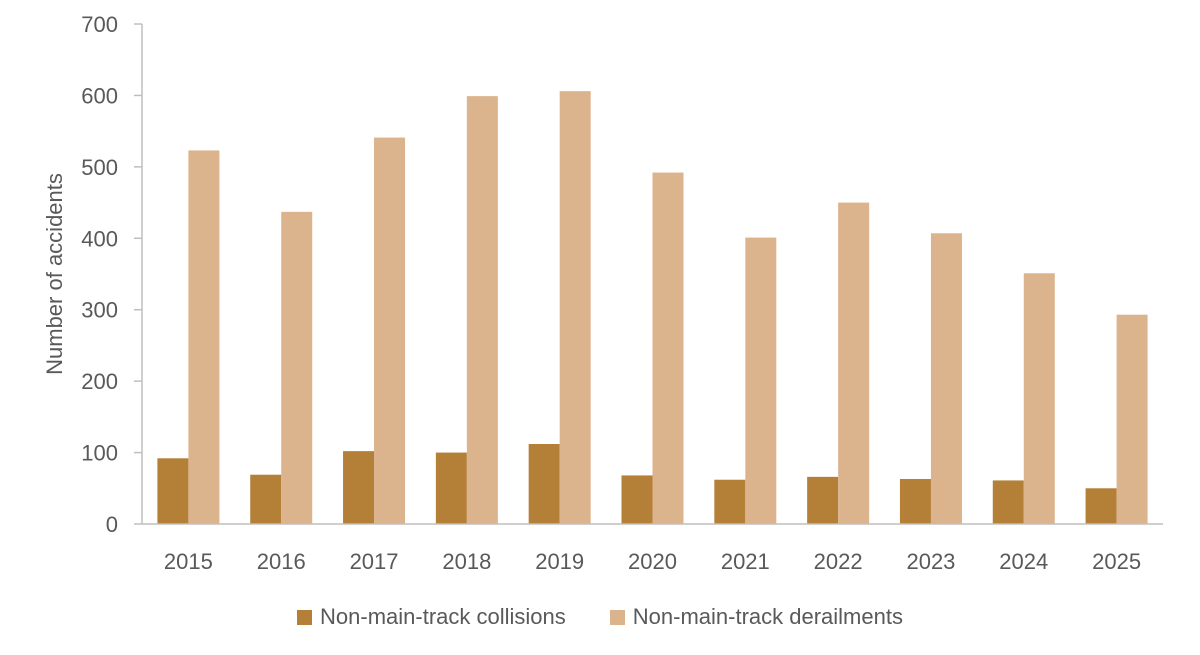 The image size is (1200, 655). What do you see at coordinates (112, 274) in the screenshot?
I see `y-axis: 0 100 200 300 400 500 600 700` at bounding box center [112, 274].